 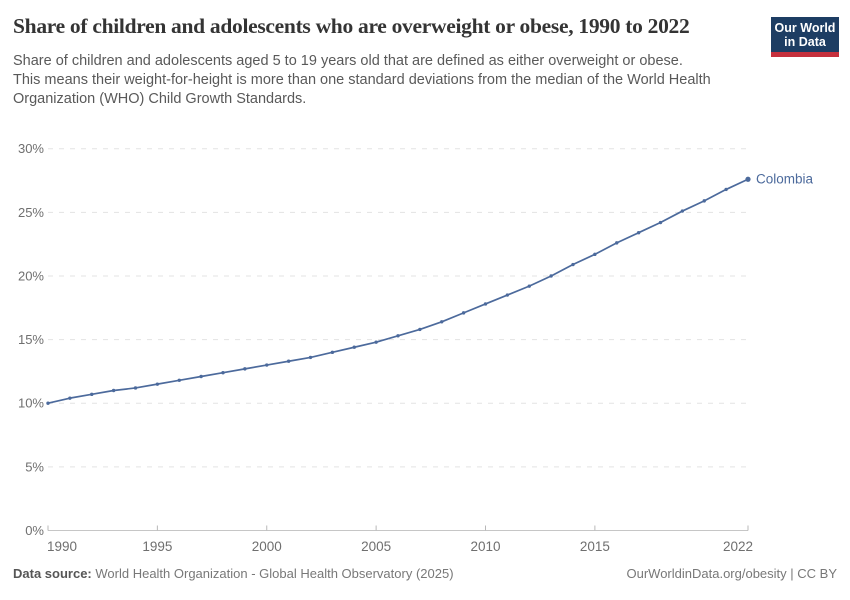 What do you see at coordinates (62, 546) in the screenshot?
I see `x-axis-tick-label-1990: 1990` at bounding box center [62, 546].